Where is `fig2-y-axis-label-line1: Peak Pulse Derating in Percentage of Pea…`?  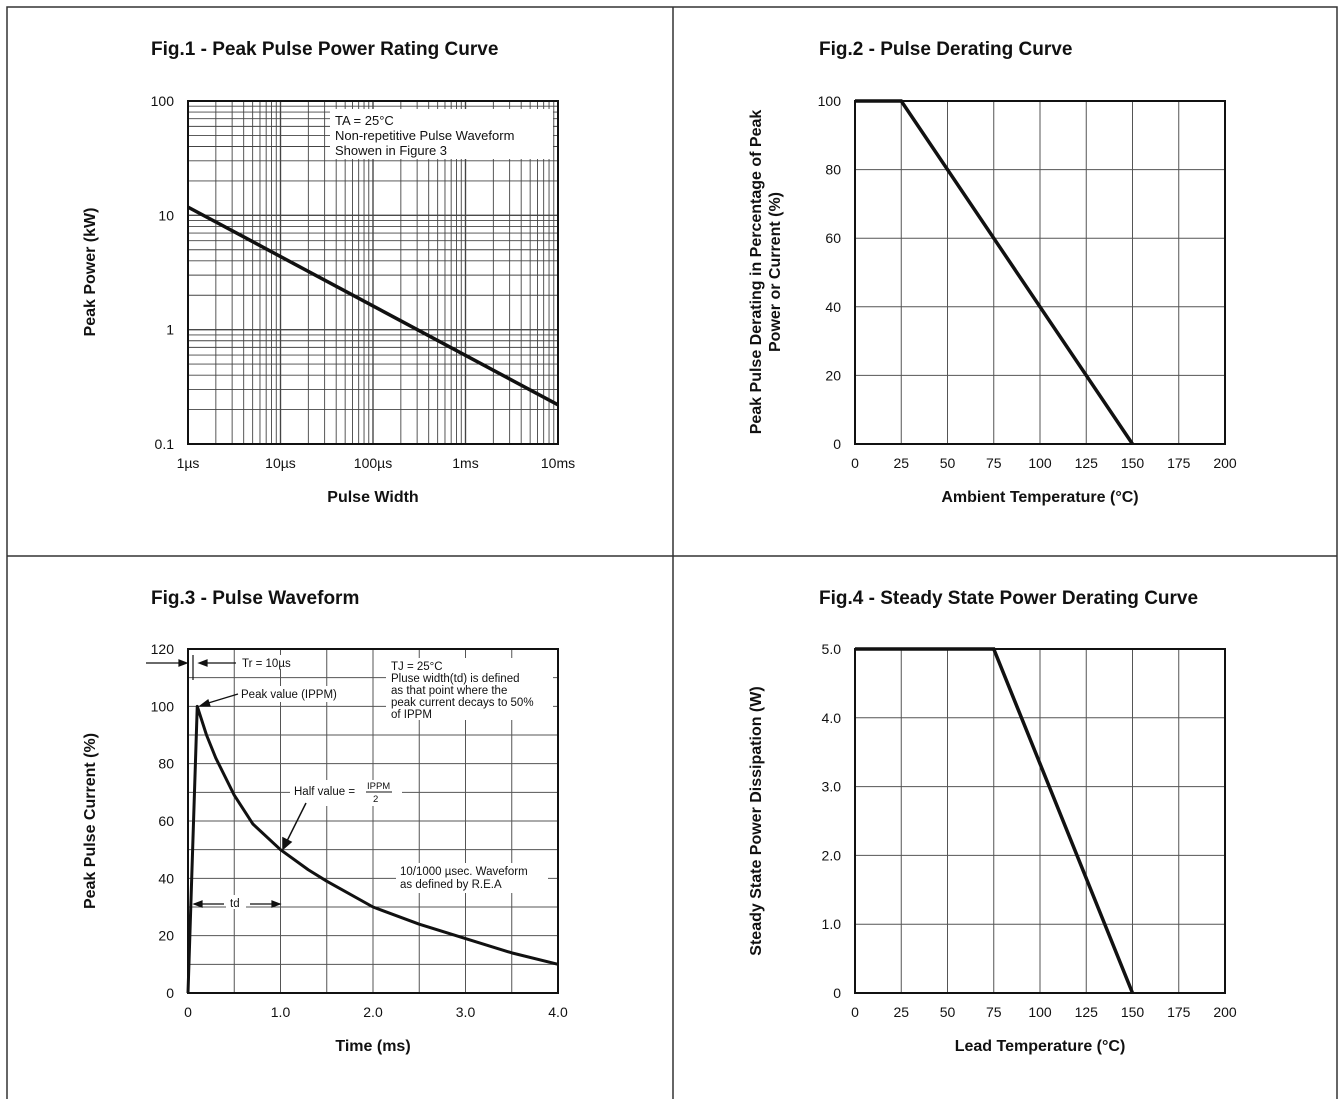
fig2-y-axis-label-line1: Peak Pulse Derating in Percentage of Pea… is located at coordinates (756, 272).